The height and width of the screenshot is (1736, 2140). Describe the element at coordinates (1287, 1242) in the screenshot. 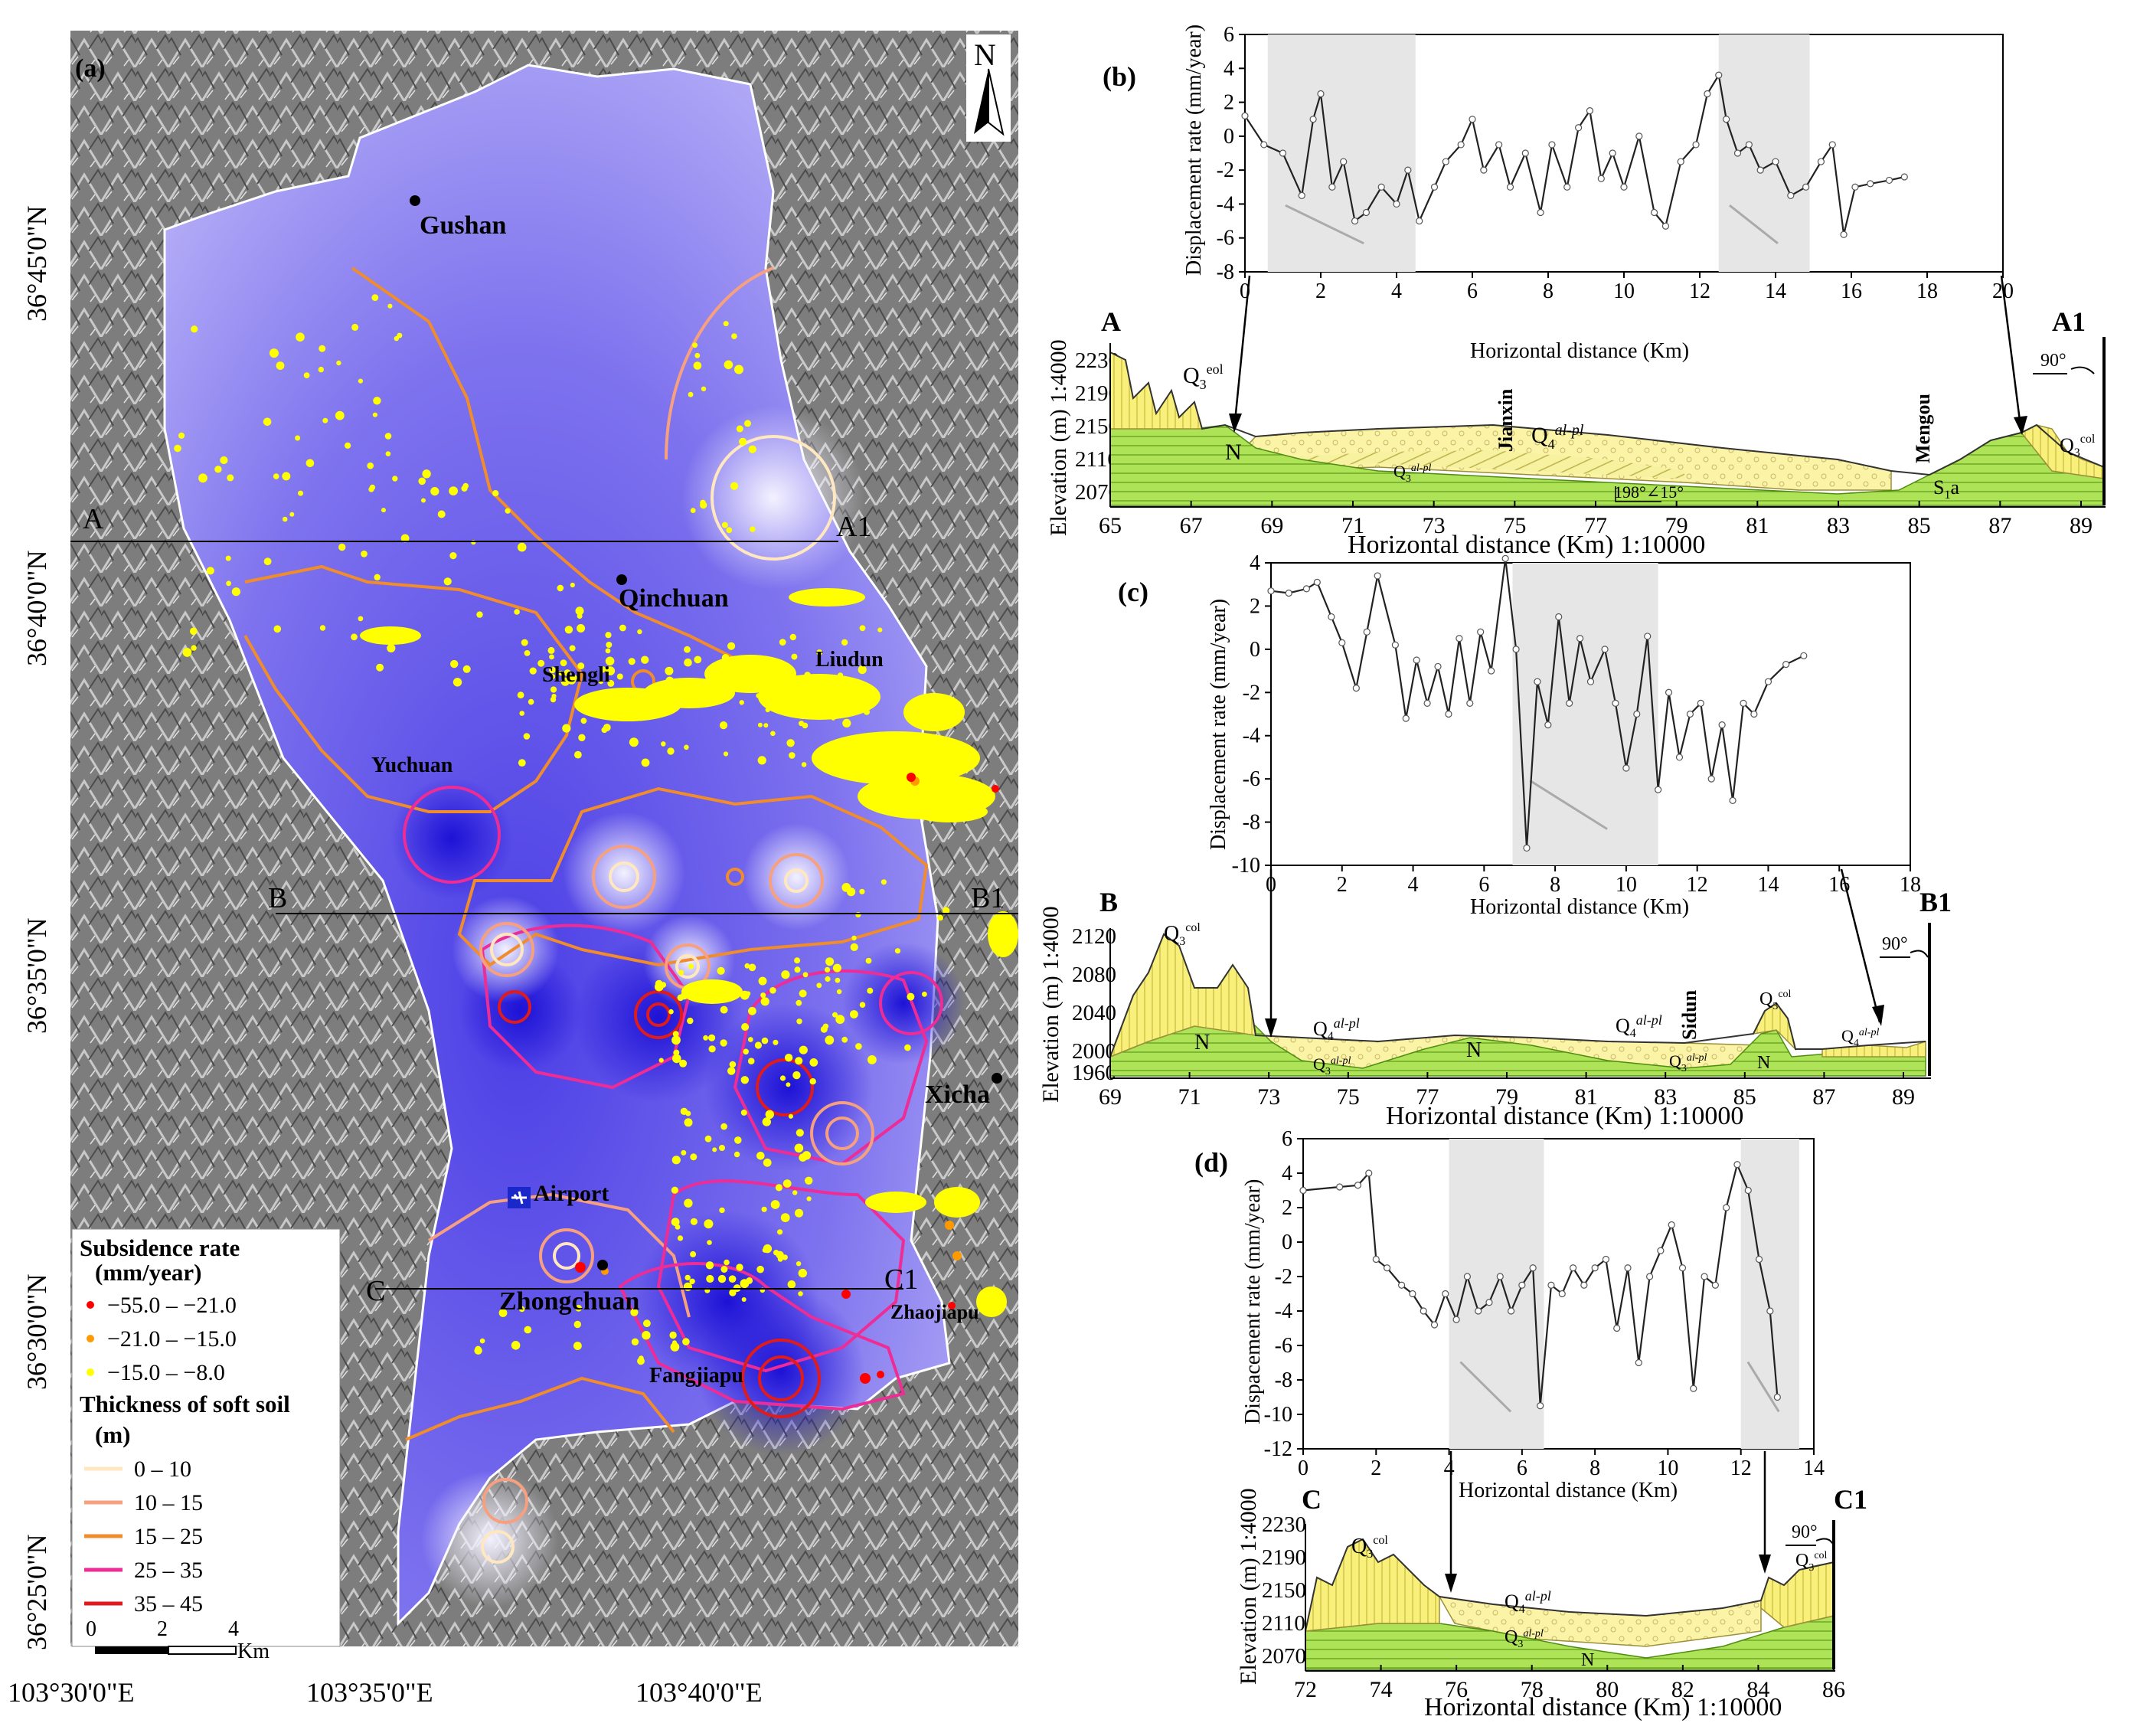

I see `y-tick-label: 0` at that location.